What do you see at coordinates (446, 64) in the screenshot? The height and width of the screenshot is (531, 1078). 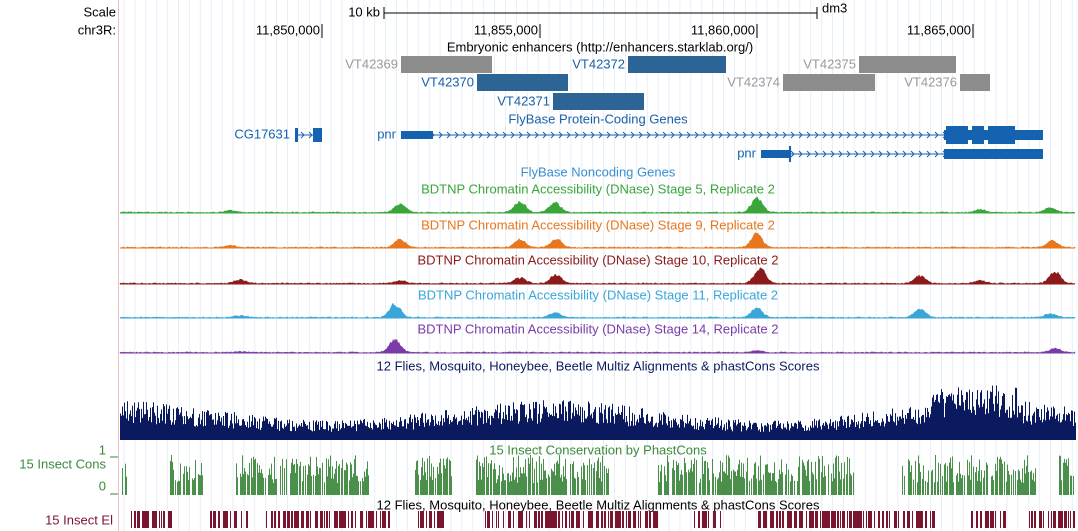 I see `enhancer-box` at bounding box center [446, 64].